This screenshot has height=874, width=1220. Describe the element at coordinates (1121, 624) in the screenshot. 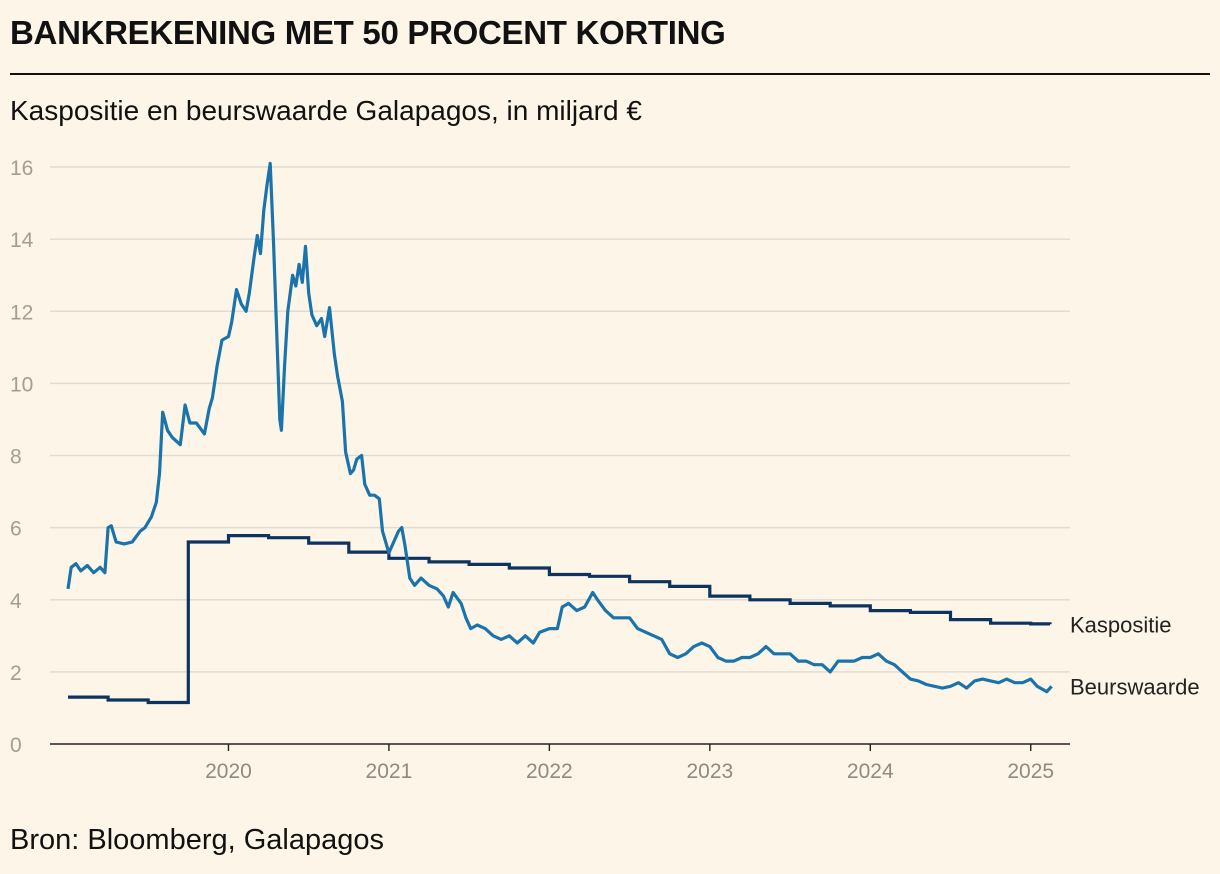

I see `series-label-kaspositie: Kaspositie` at that location.